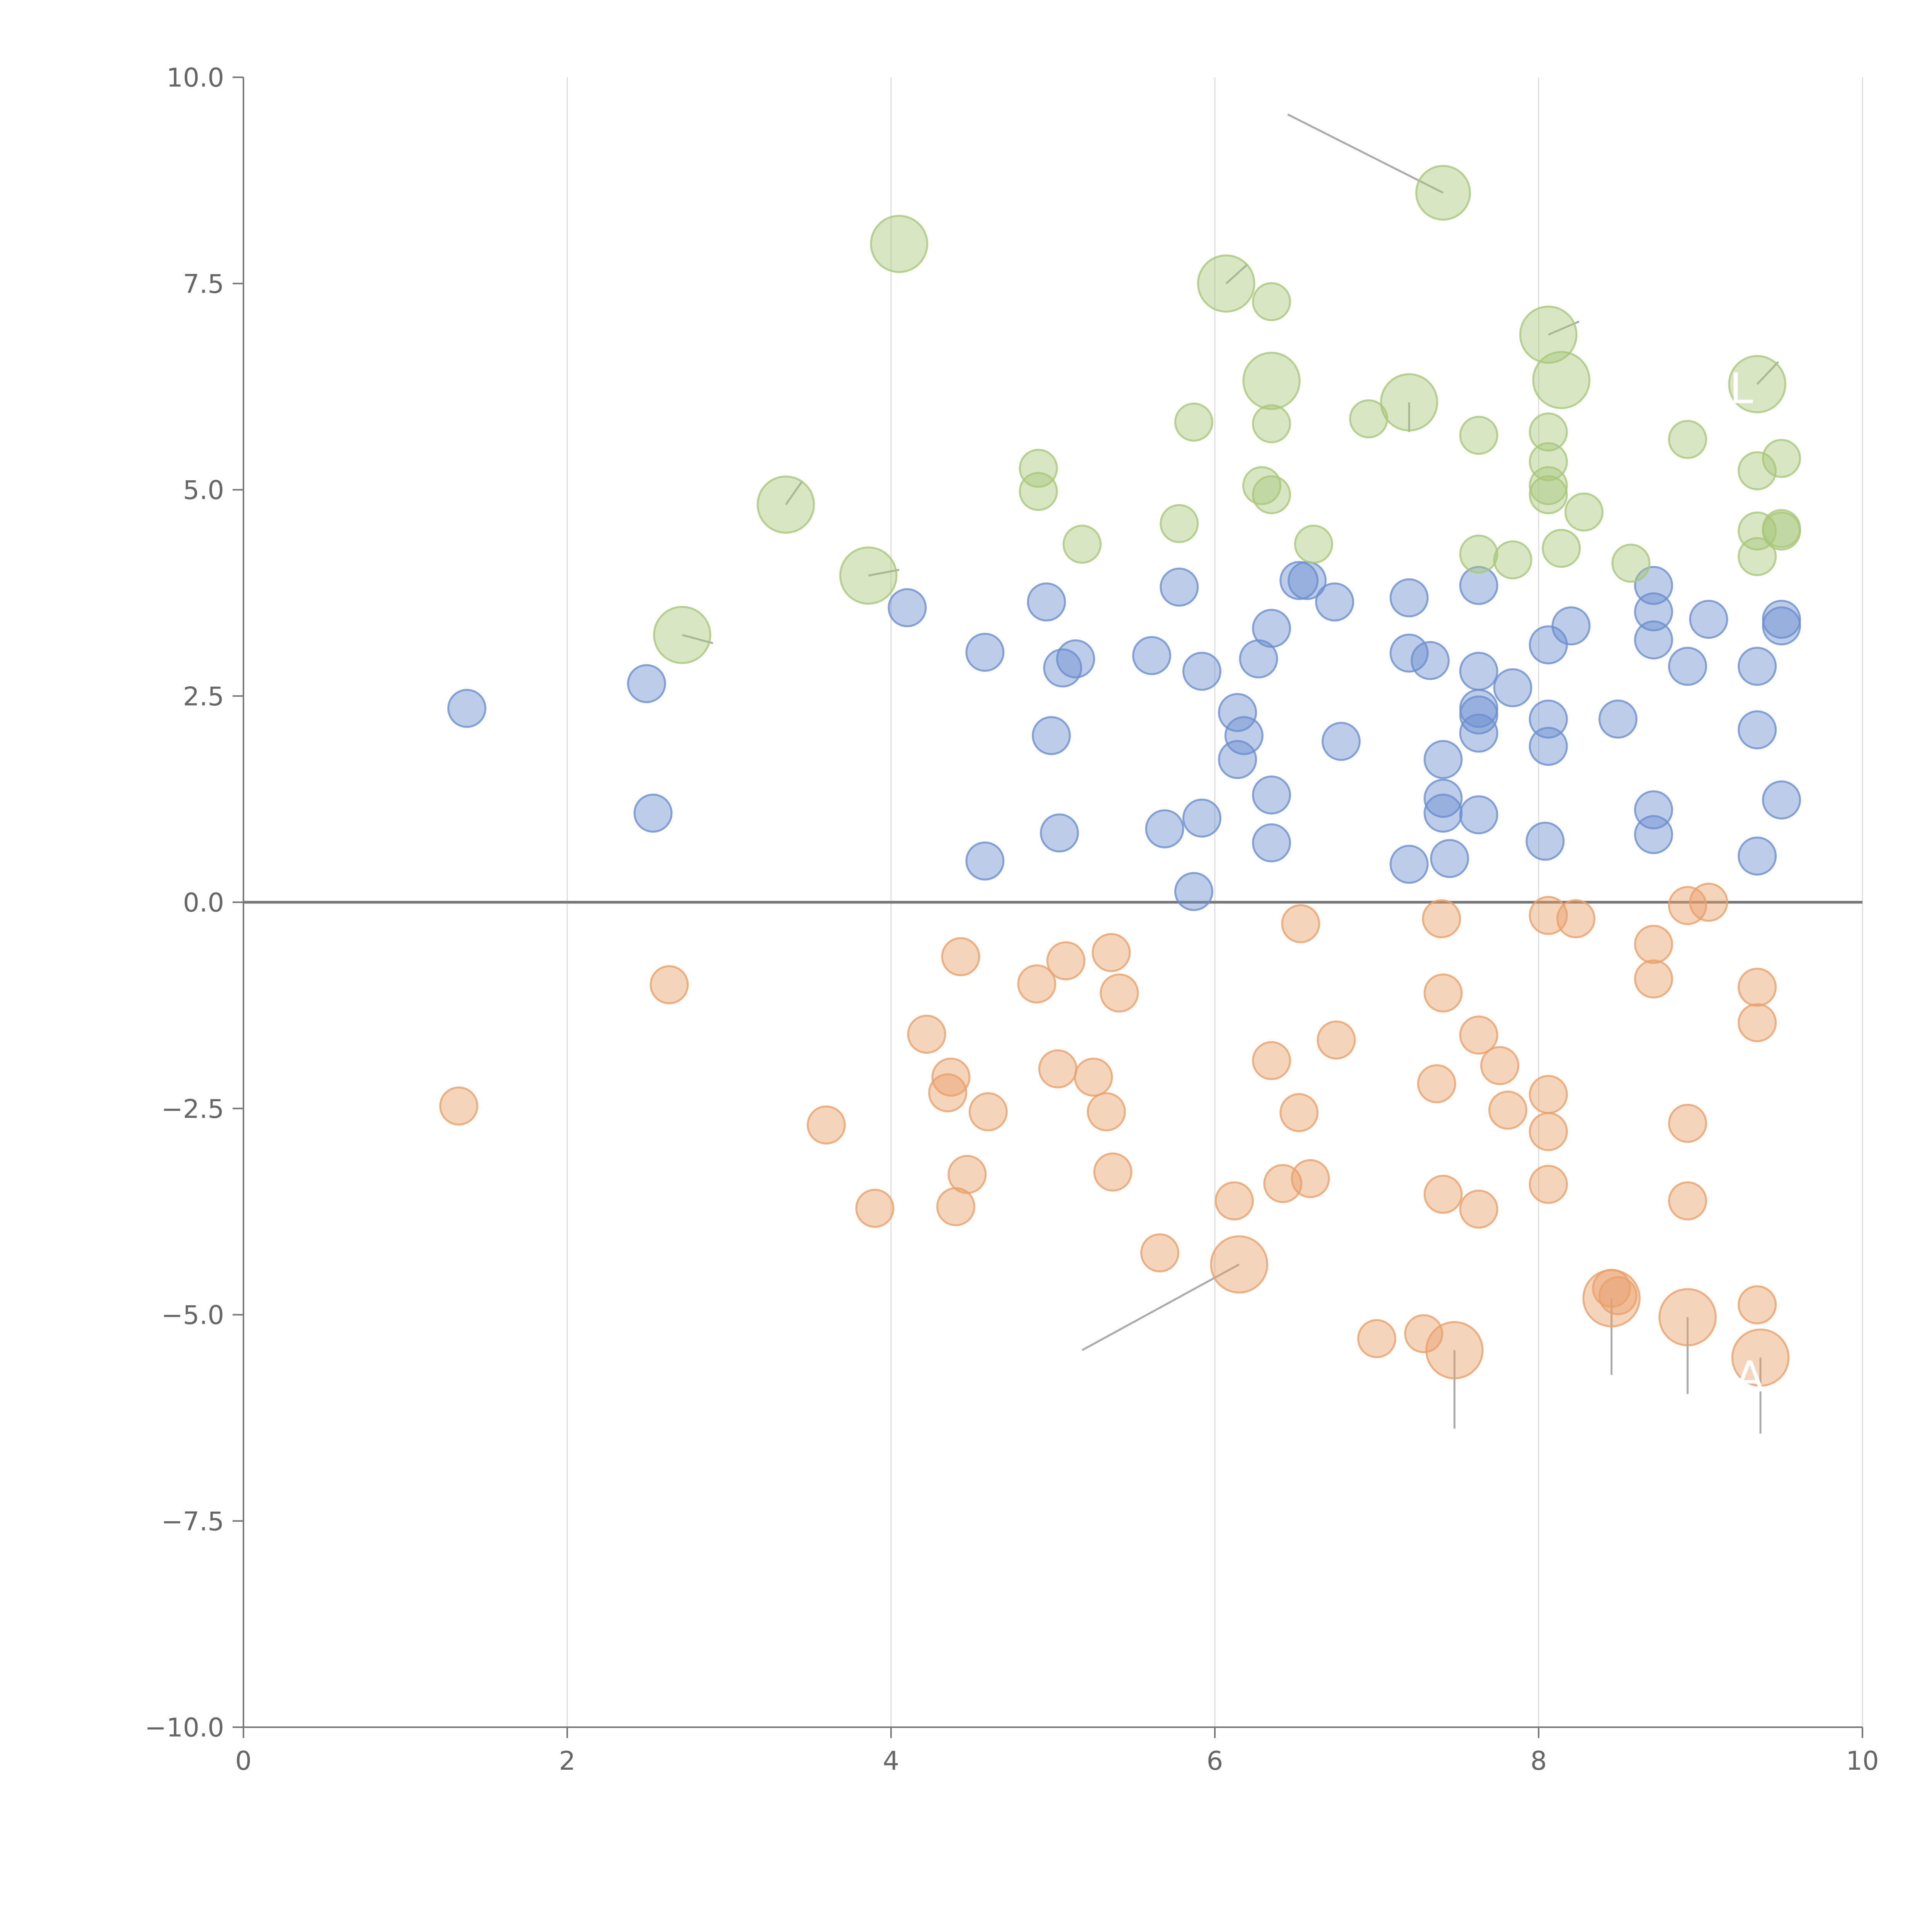 The height and width of the screenshot is (1932, 1932). Describe the element at coordinates (204, 284) in the screenshot. I see `y-tick-label: 7.5` at that location.